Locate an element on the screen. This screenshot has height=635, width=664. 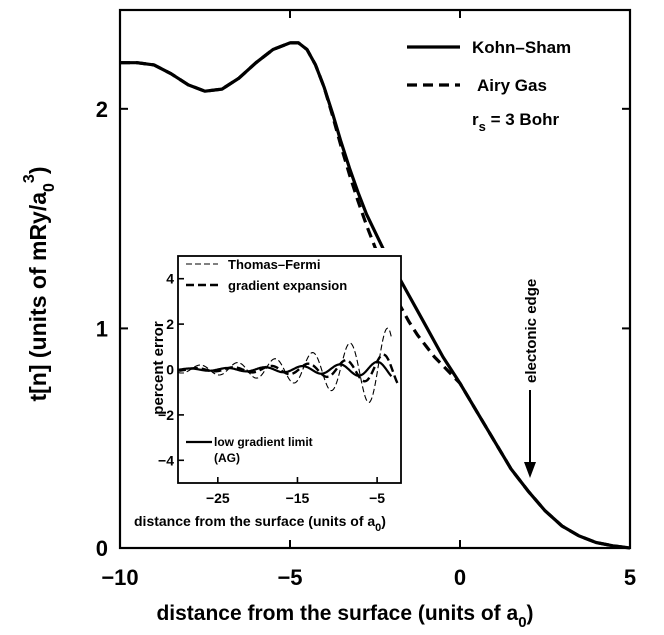
electronic-edge-annotation: electonic edge is located at coordinates (531, 378).